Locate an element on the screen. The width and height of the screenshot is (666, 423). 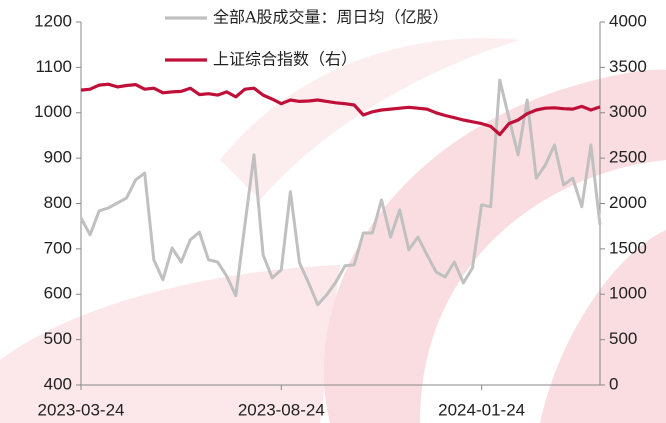
x-tick-label: 2023-08-24 is located at coordinates (281, 409).